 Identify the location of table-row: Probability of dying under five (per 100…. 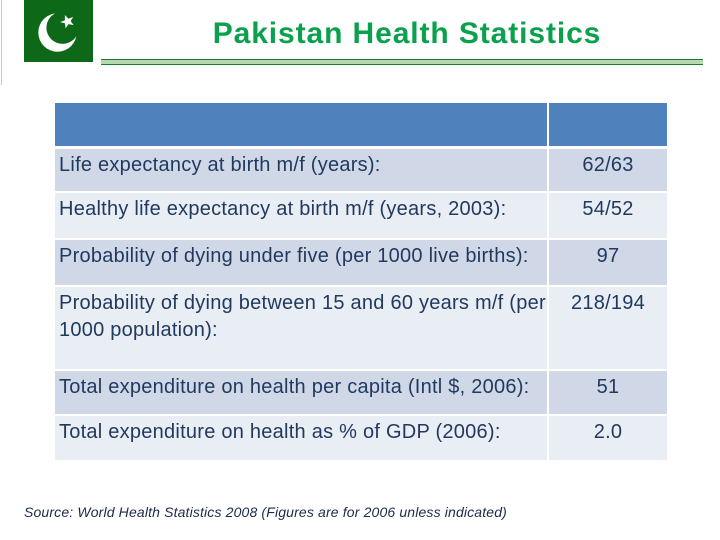
(361, 262).